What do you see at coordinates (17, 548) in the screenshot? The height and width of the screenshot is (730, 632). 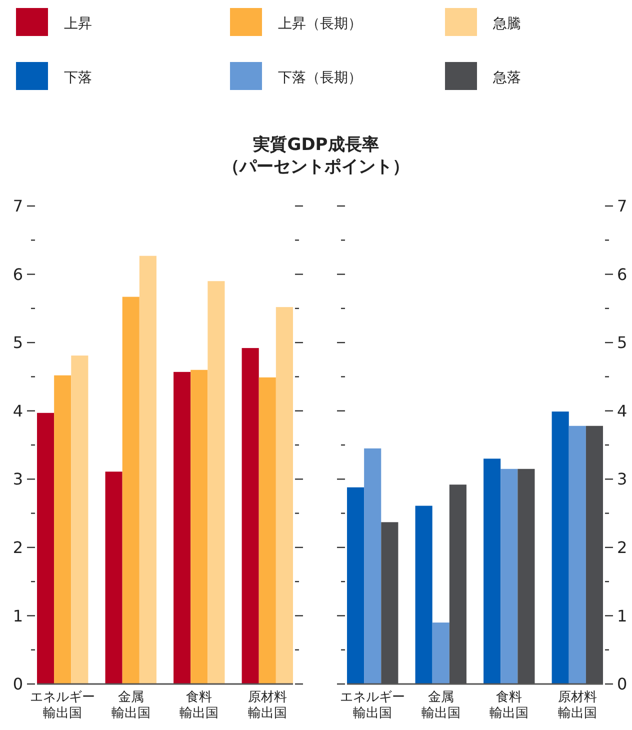 I see `y-tick-label: 2` at bounding box center [17, 548].